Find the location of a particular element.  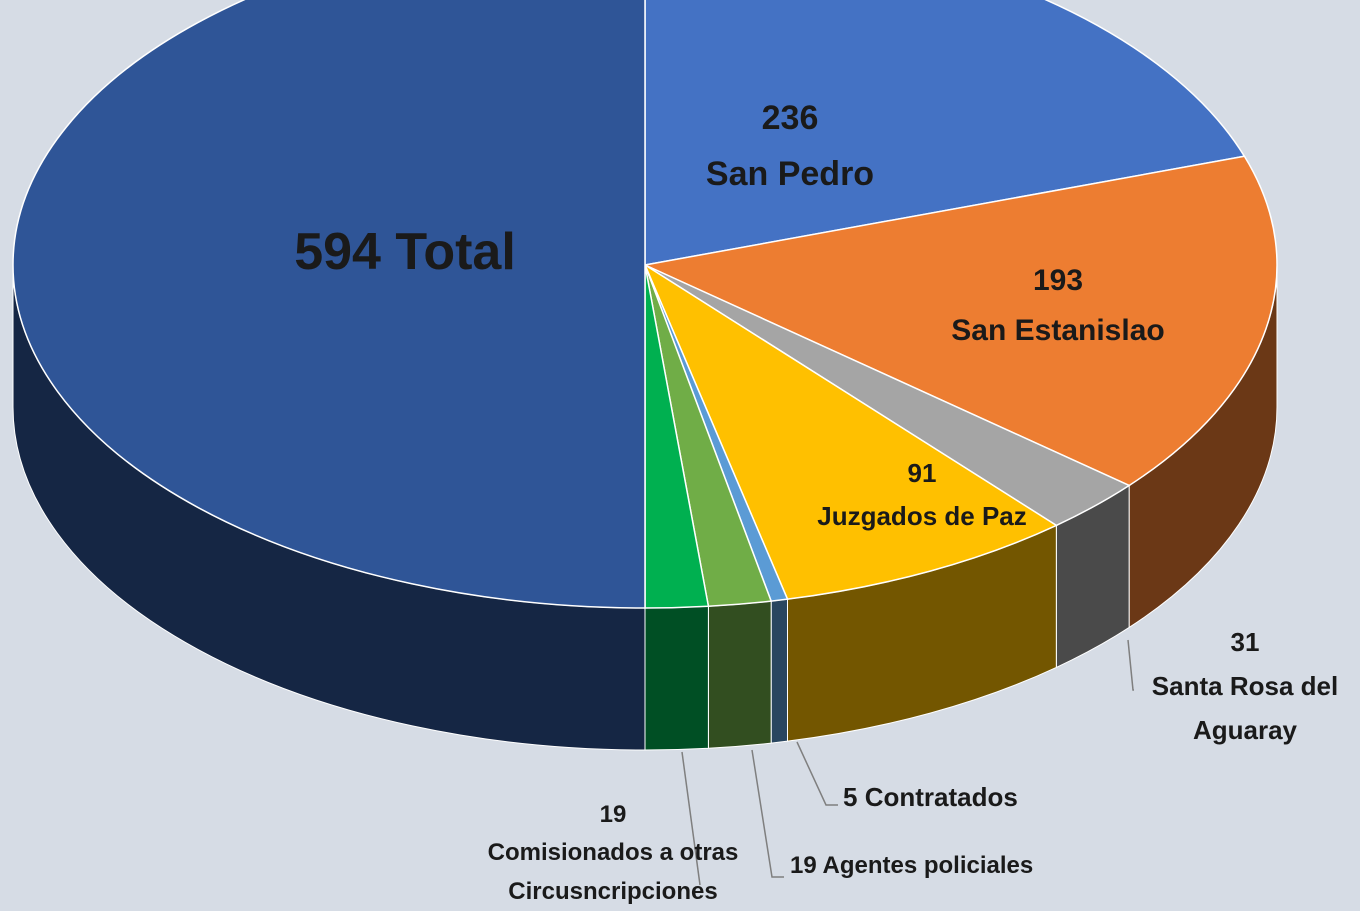

data-label: 193 San Estanislao is located at coordinates (1058, 305).